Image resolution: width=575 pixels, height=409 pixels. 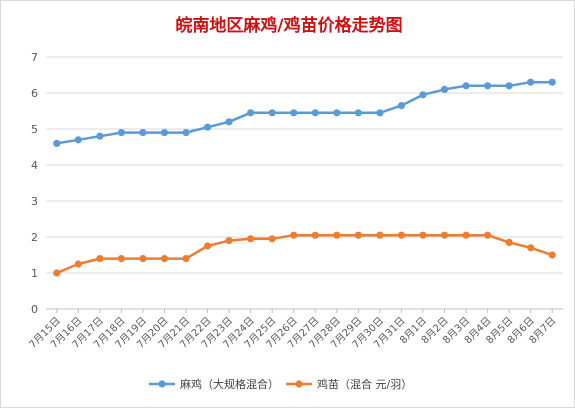 What do you see at coordinates (34, 237) in the screenshot?
I see `y-tick-label: 2` at bounding box center [34, 237].